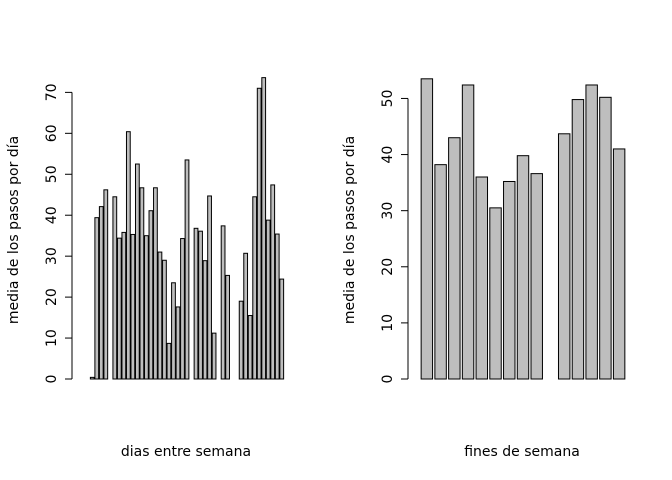 The width and height of the screenshot is (672, 480). What do you see at coordinates (522, 452) in the screenshot?
I see `weekend-x-axis-title: fines de semana` at bounding box center [522, 452].